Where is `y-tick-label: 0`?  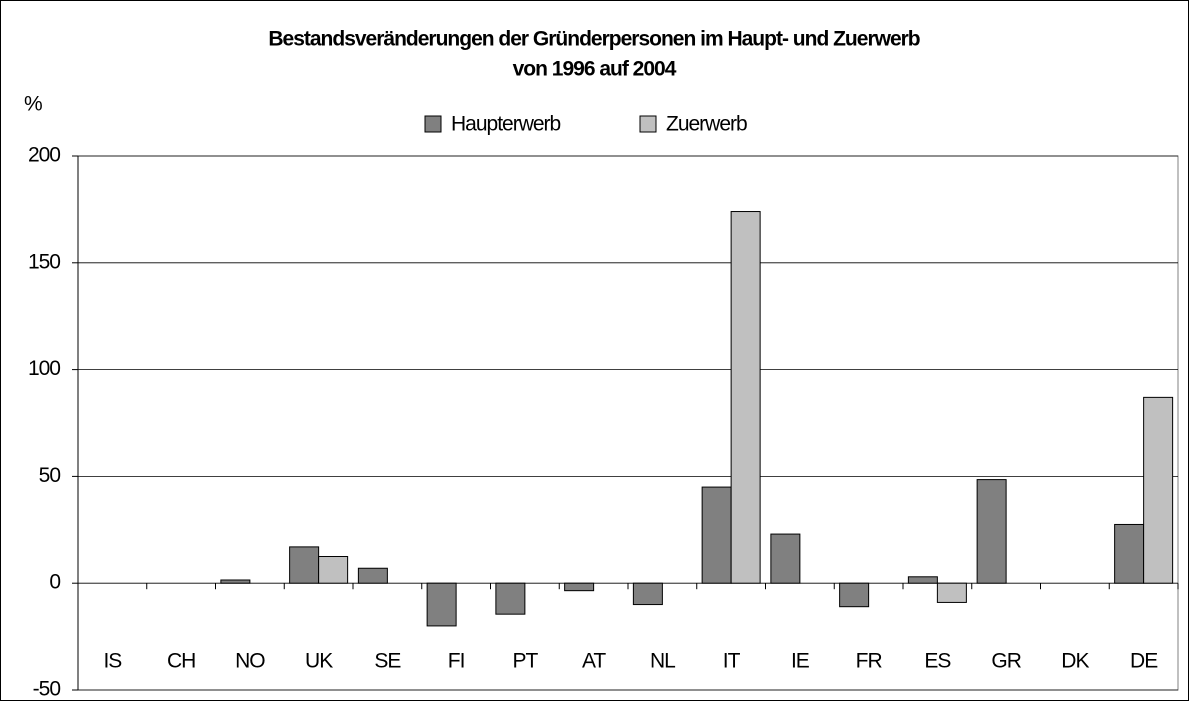
y-tick-label: 0 is located at coordinates (54, 582).